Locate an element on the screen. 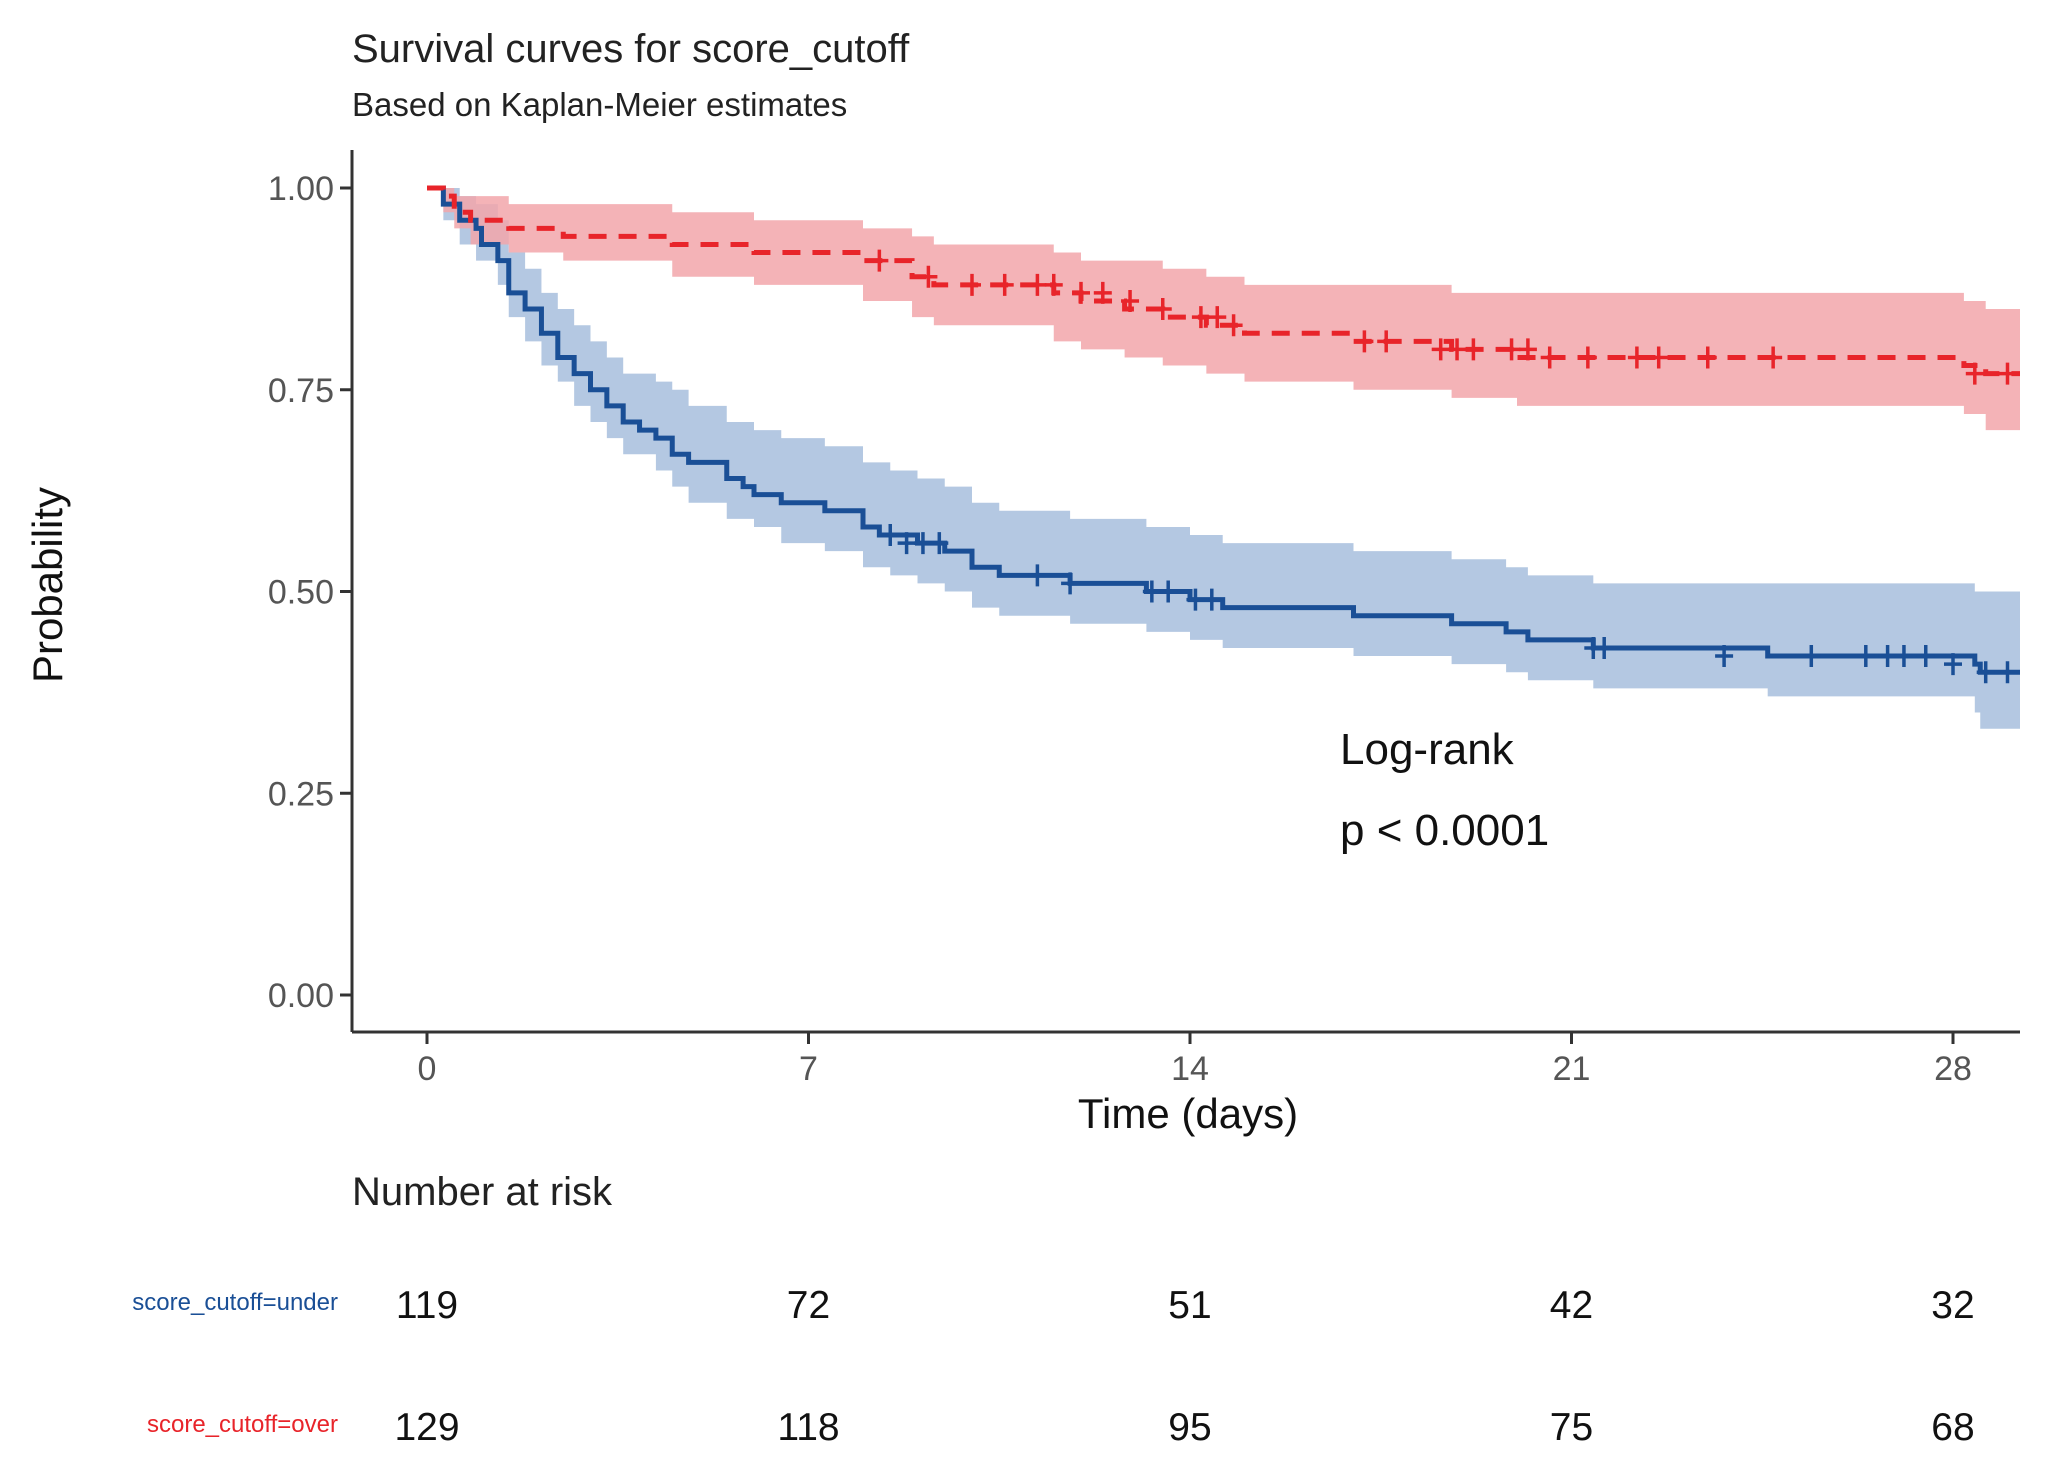  risk-row-label-over: score_cutoff=over is located at coordinates (242, 1424).